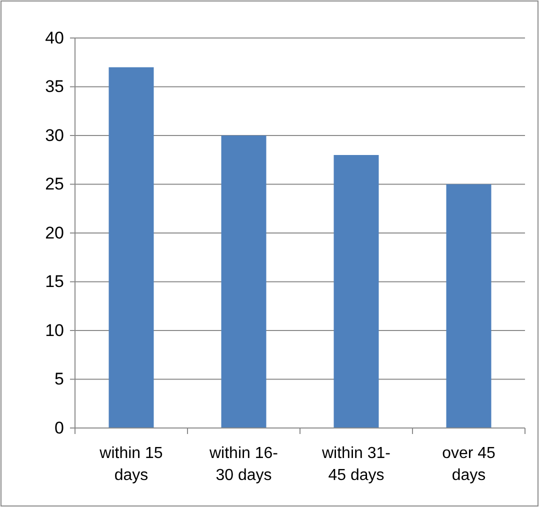  I want to click on y-tick-label: 35, so click(54, 86).